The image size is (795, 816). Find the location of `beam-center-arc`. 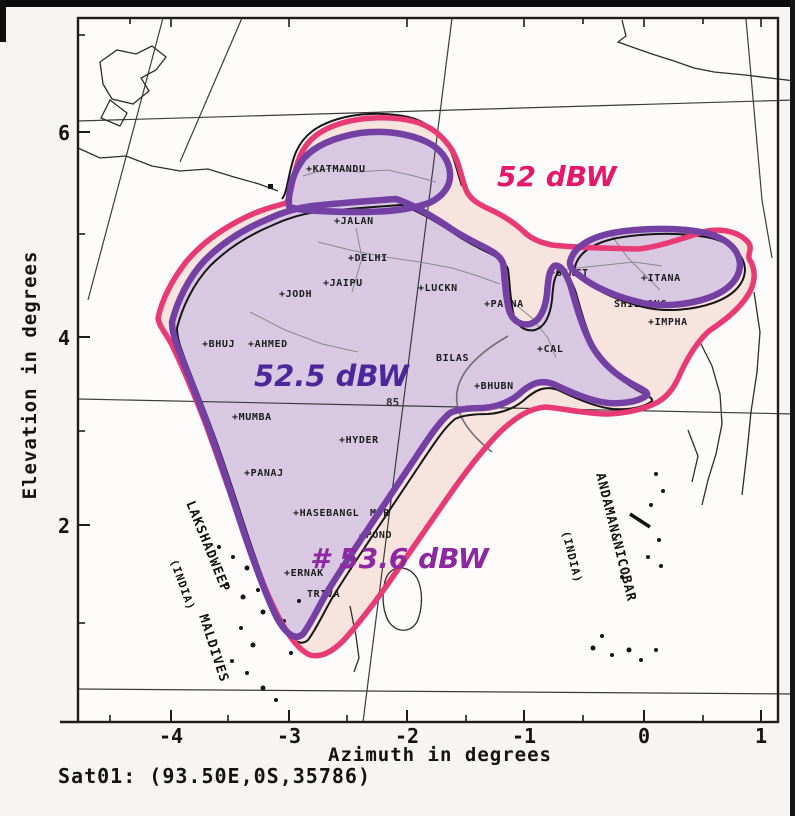

beam-center-arc is located at coordinates (482, 394).